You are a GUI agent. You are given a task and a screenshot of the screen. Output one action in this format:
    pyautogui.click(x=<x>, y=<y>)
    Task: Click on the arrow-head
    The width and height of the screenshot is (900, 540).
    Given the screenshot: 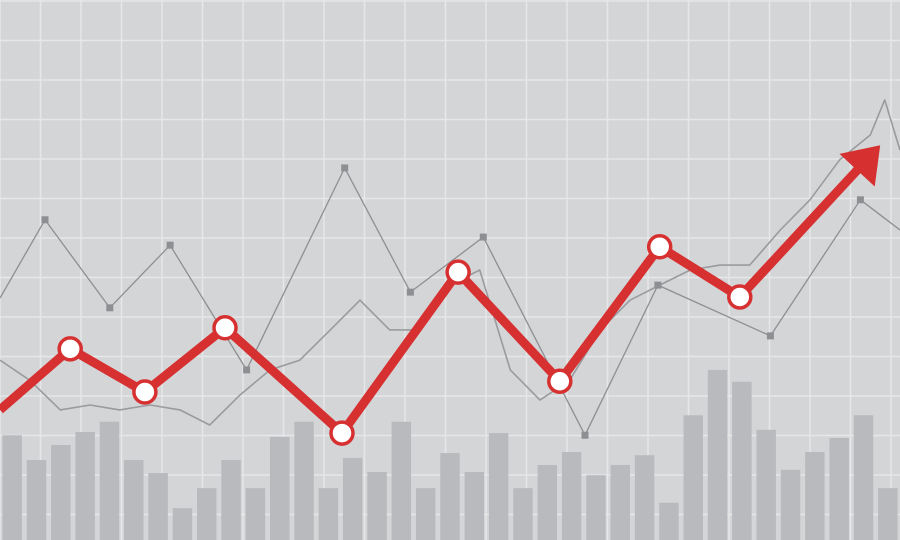 What is the action you would take?
    pyautogui.click(x=860, y=166)
    